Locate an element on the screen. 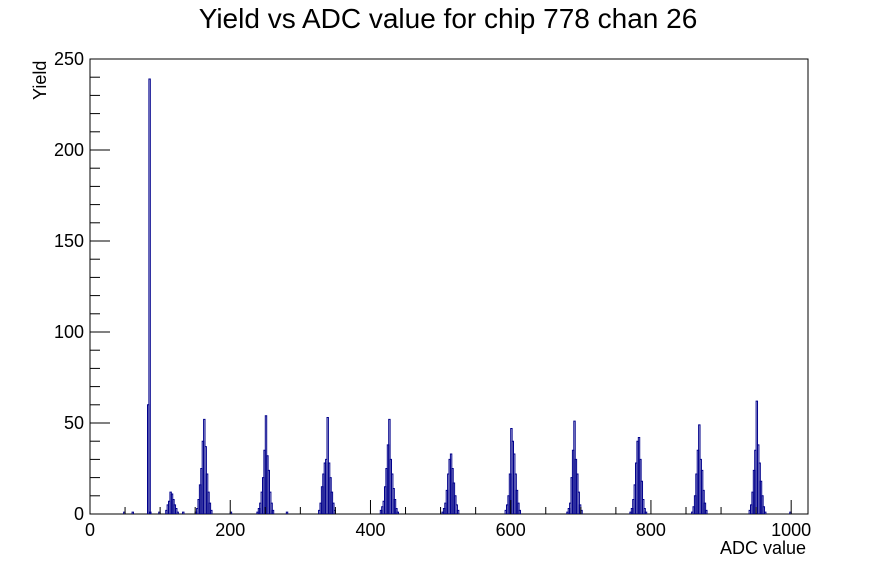 The width and height of the screenshot is (896, 572). x-axis: 0 200 400 600 800 1000 is located at coordinates (448, 520).